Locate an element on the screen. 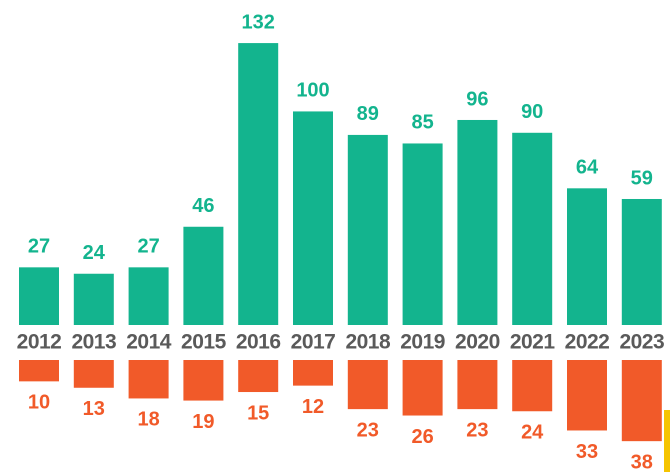 Image resolution: width=670 pixels, height=472 pixels. value-label: 33 is located at coordinates (587, 452).